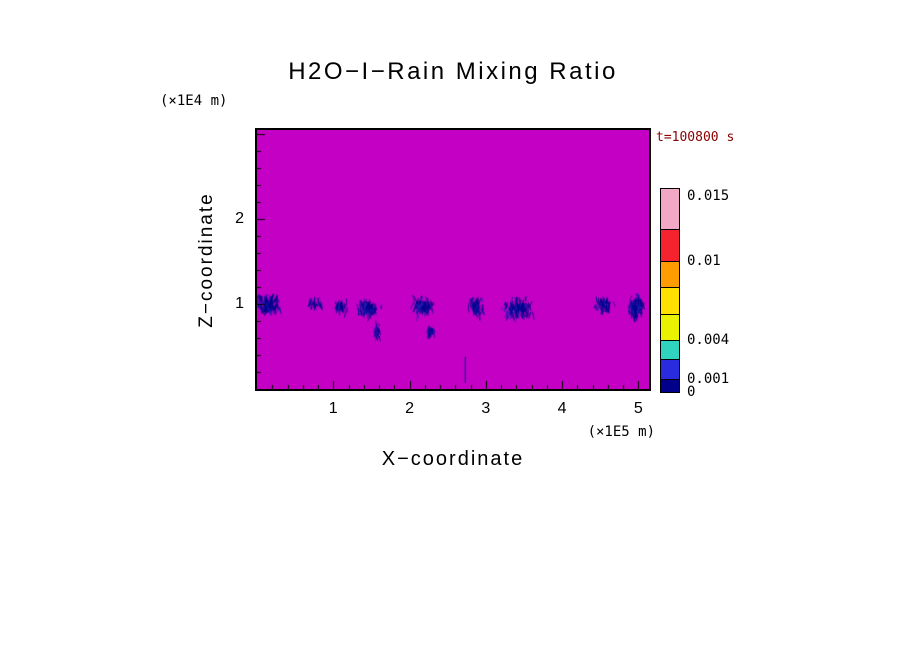 The image size is (904, 654). I want to click on z-tick-label-1: 1, so click(239, 304).